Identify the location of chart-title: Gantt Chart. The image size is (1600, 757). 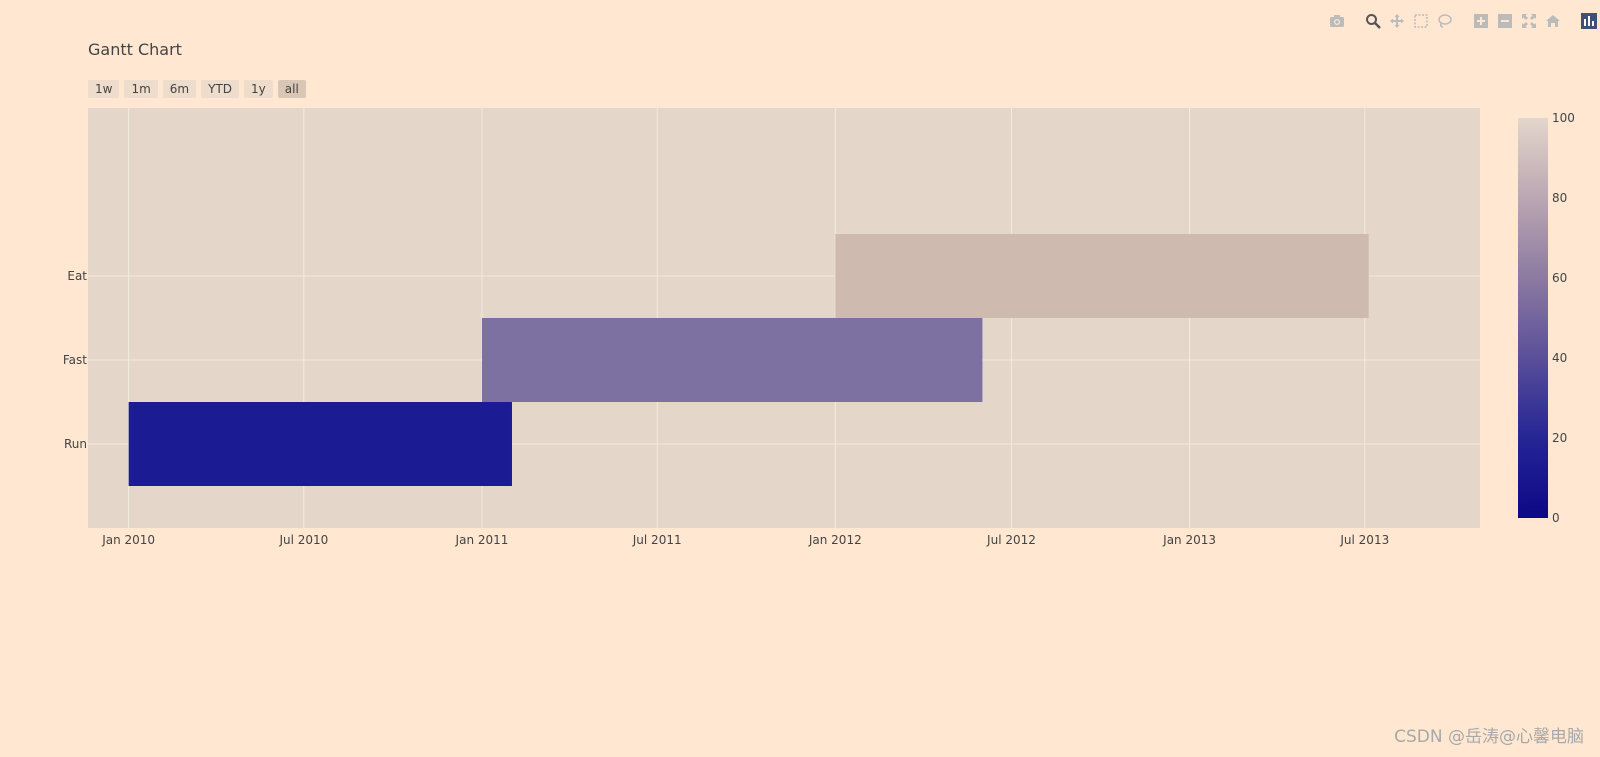
(135, 49).